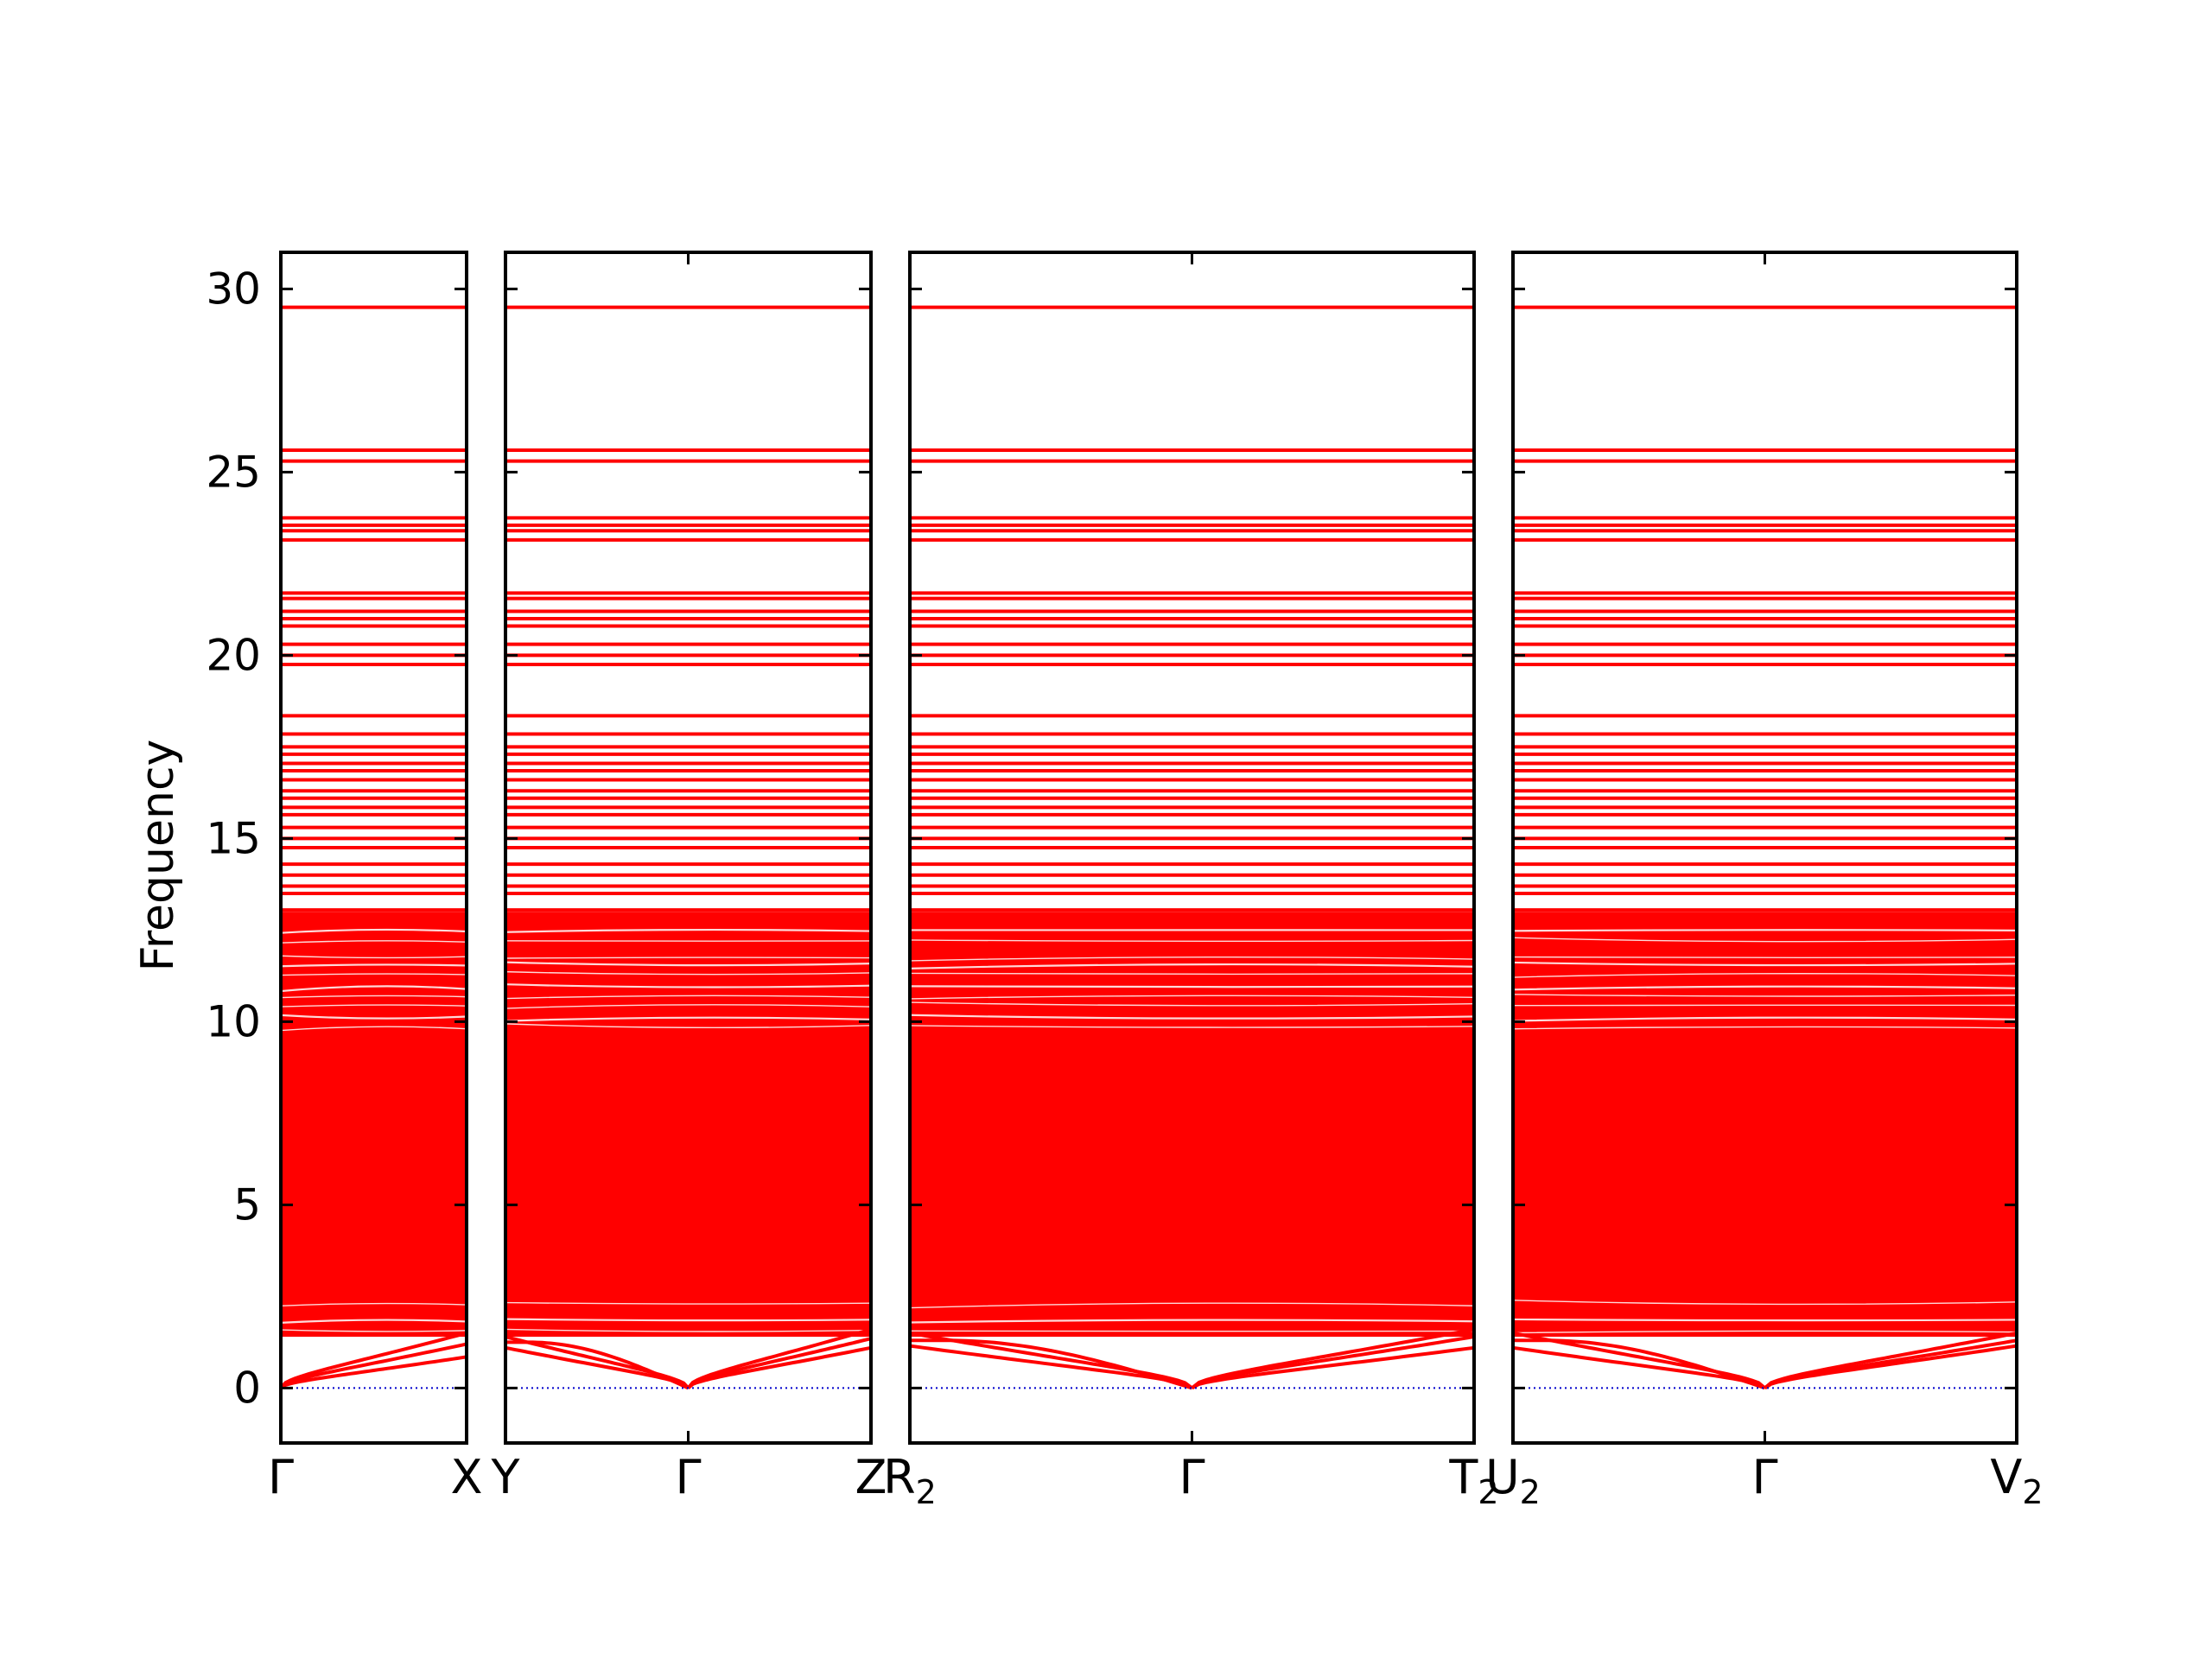 The image size is (2212, 1659). I want to click on panel-frame, so click(373, 848).